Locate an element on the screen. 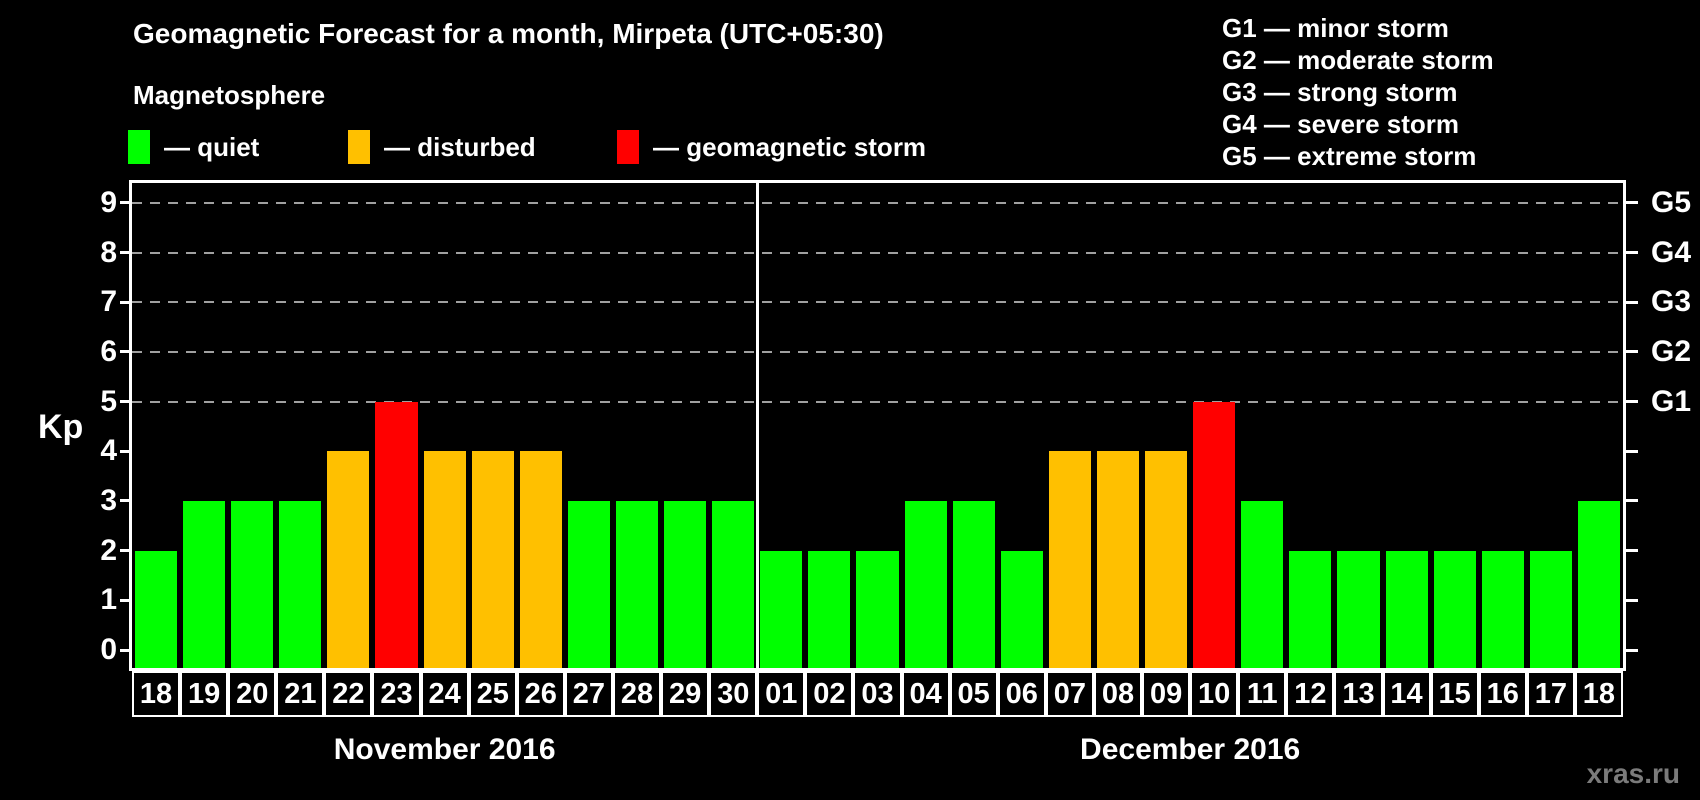 This screenshot has height=800, width=1700. day-label-08: 08 is located at coordinates (1118, 694).